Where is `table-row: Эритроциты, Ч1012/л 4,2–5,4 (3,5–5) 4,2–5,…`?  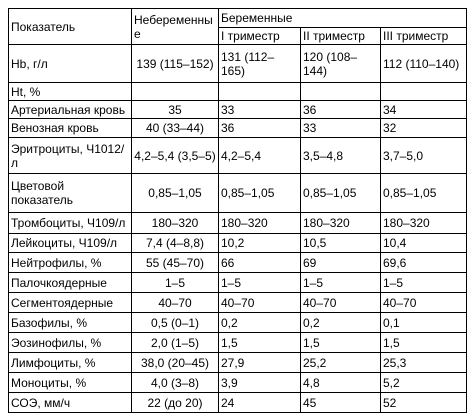 table-row: Эритроциты, Ч1012/л 4,2–5,4 (3,5–5) 4,2–5,… is located at coordinates (238, 155).